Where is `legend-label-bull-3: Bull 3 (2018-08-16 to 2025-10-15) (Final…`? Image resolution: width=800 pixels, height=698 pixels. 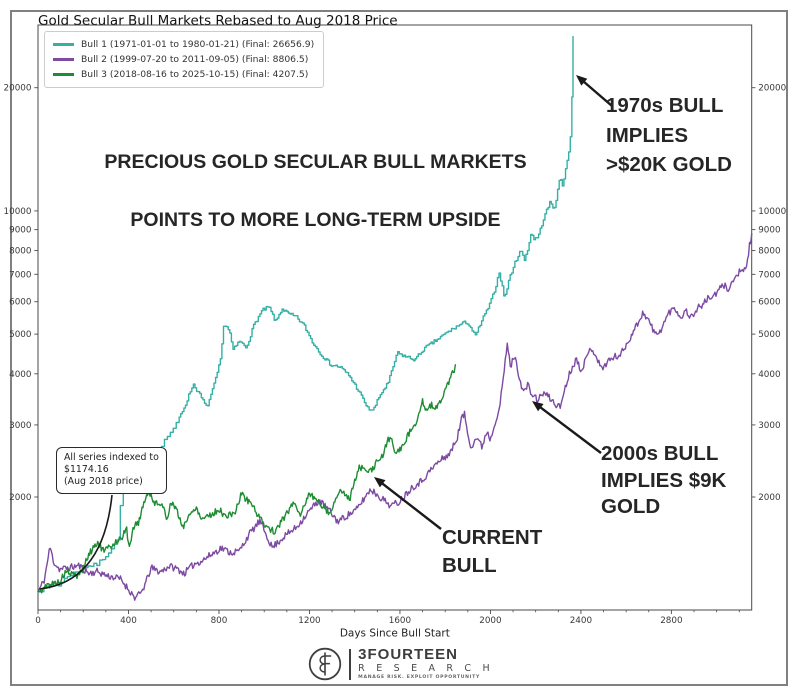
legend-label-bull-3: Bull 3 (2018-08-16 to 2025-10-15) (Final… is located at coordinates (195, 74).